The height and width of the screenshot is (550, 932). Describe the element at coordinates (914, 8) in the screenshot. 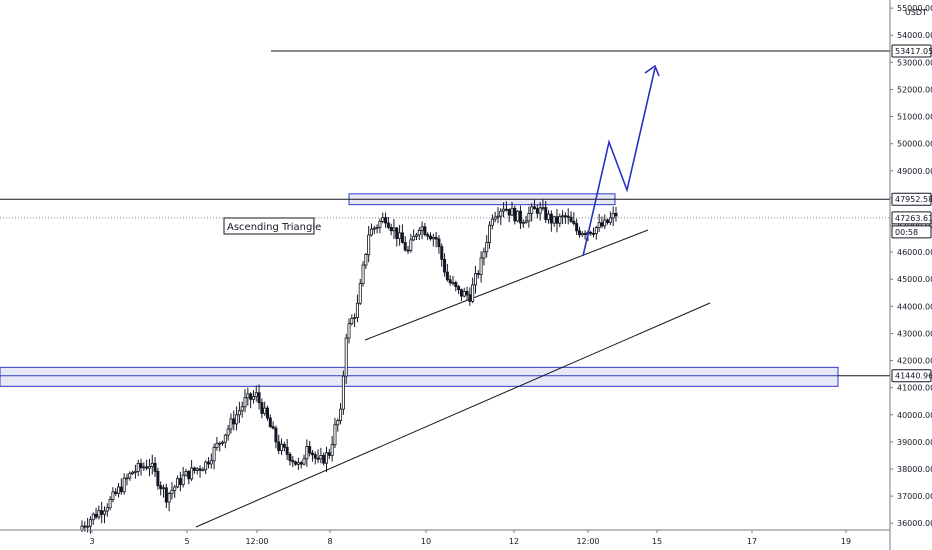

I see `y-tick-label: 55000.00` at that location.